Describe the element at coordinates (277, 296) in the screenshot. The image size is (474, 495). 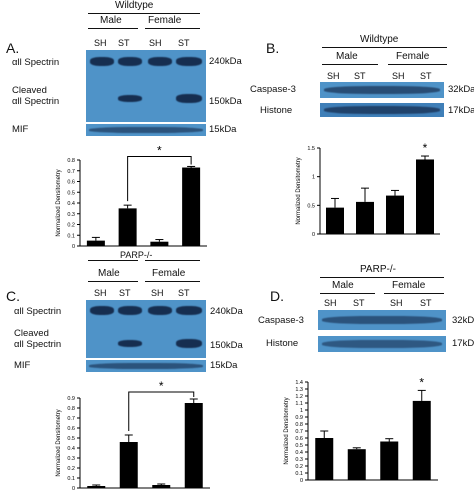
I see `panel-letter: D.` at that location.